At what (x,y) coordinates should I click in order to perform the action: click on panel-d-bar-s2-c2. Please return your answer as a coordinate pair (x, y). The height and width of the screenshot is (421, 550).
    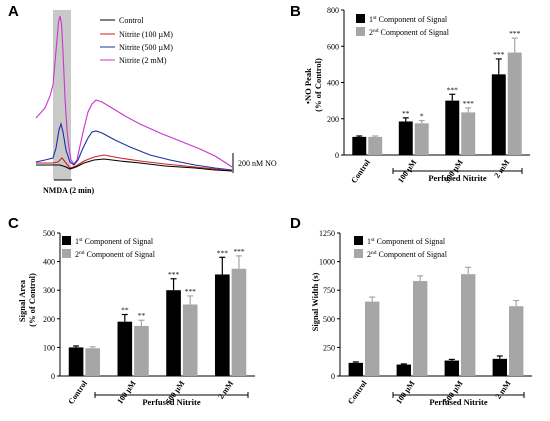
    Looking at the image, I should click on (420, 328).